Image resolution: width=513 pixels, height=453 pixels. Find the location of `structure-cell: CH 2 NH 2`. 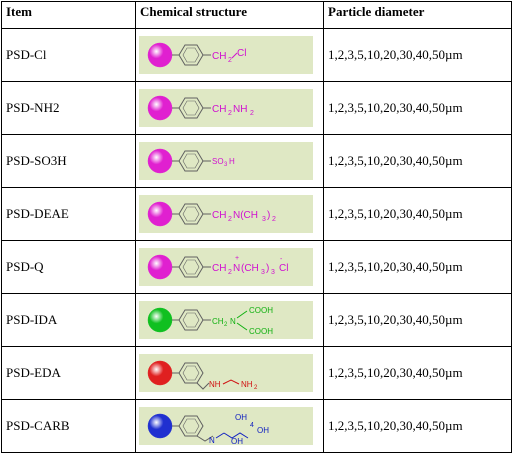

structure-cell: CH 2 NH 2 is located at coordinates (229, 108).